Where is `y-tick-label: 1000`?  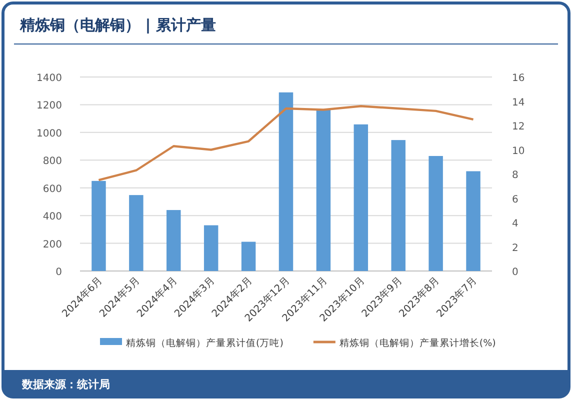 y-tick-label: 1000 is located at coordinates (49, 134).